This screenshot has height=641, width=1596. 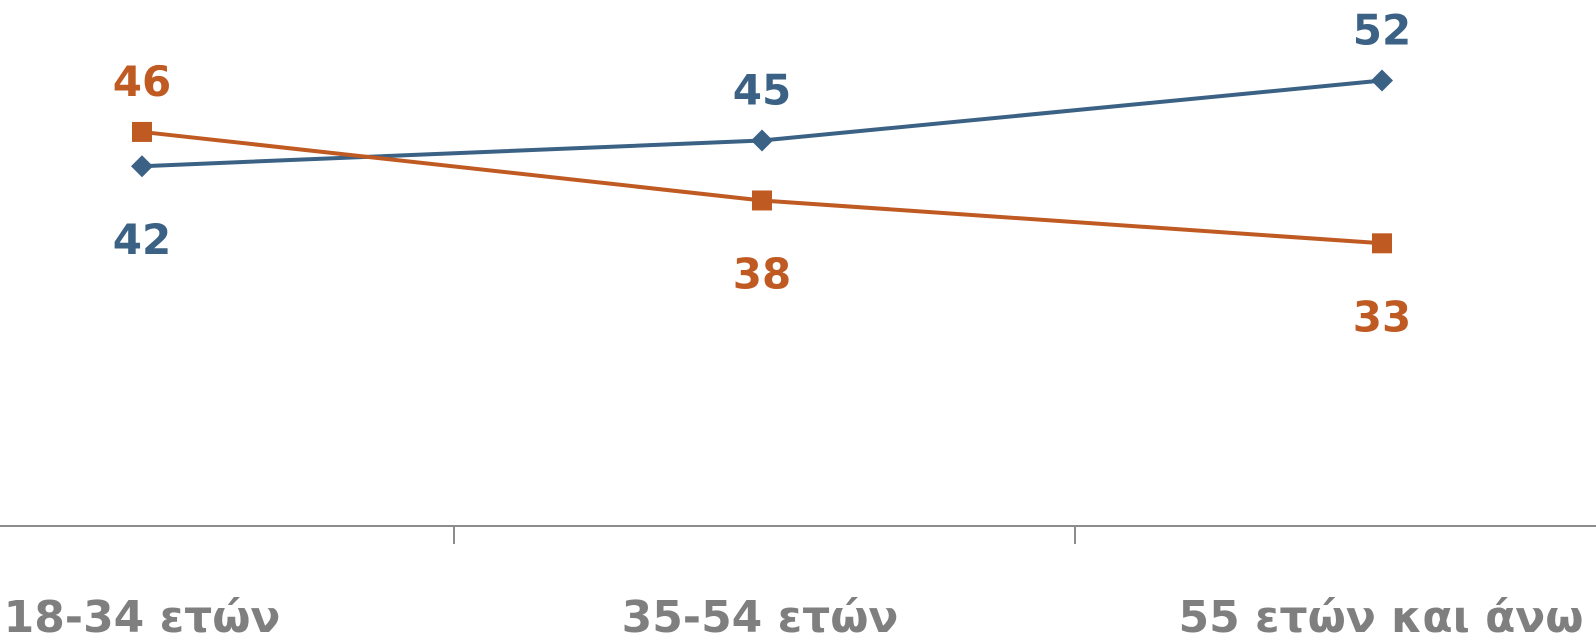 I want to click on data-label: 38, so click(x=762, y=273).